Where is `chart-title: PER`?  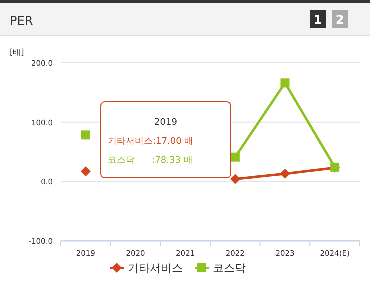
chart-title: PER is located at coordinates (22, 21).